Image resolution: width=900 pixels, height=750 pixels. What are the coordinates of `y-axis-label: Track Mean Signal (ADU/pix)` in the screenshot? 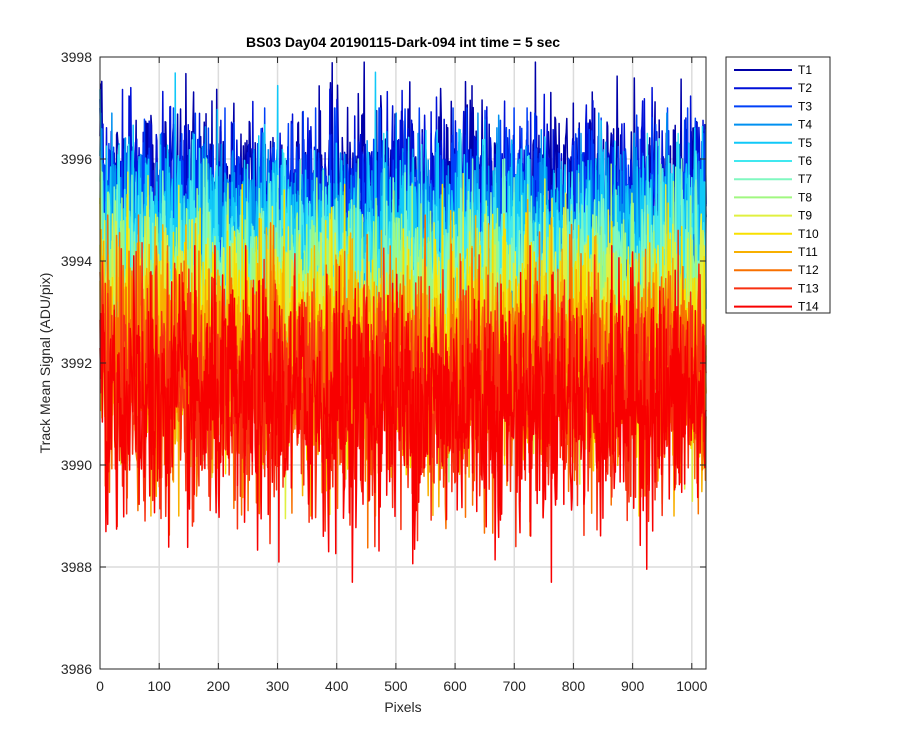 It's located at (45, 363).